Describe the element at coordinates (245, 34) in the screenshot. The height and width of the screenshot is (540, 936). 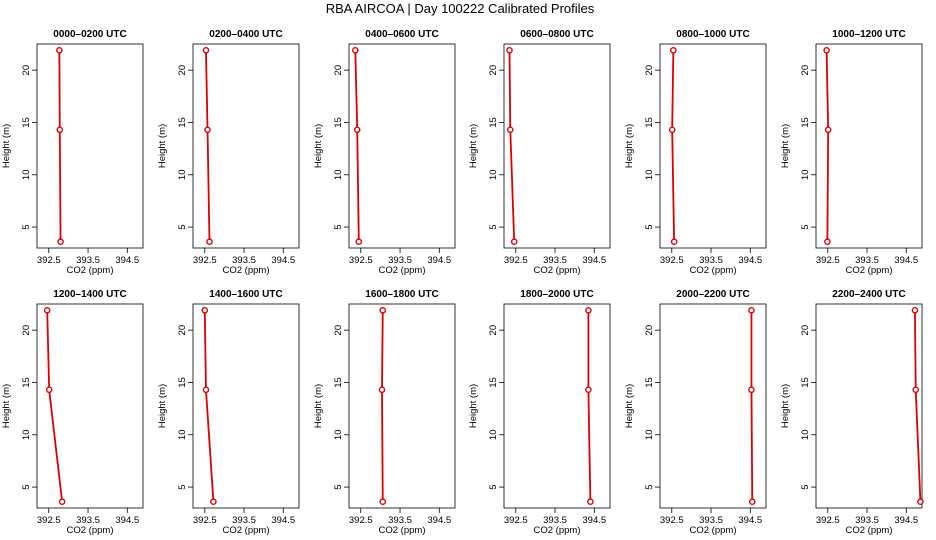
I see `panel-title: 0200–0400 UTC` at that location.